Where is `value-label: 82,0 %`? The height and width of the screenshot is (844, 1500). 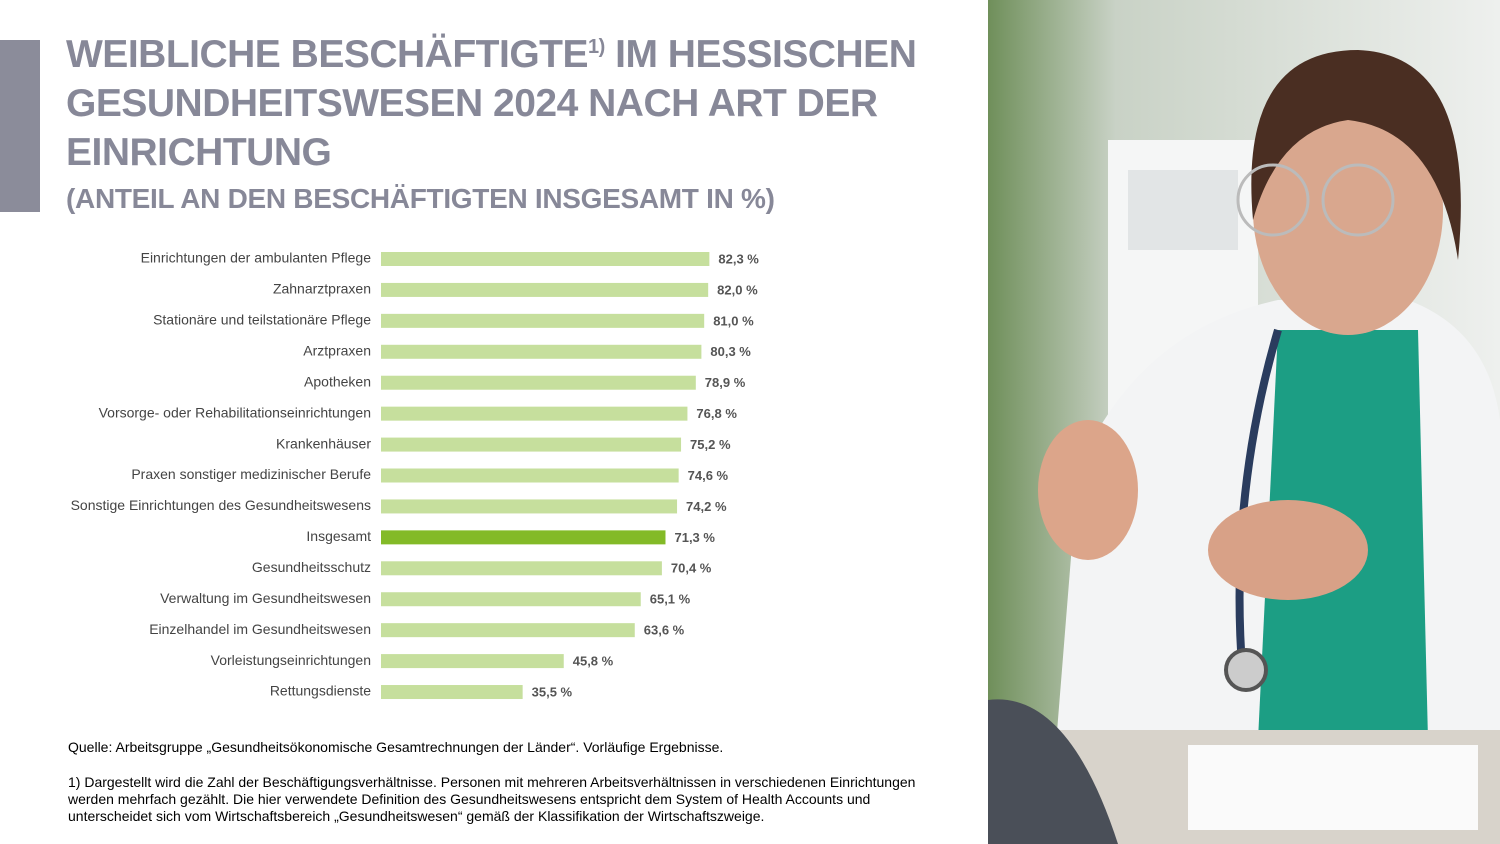
value-label: 82,0 % is located at coordinates (737, 289).